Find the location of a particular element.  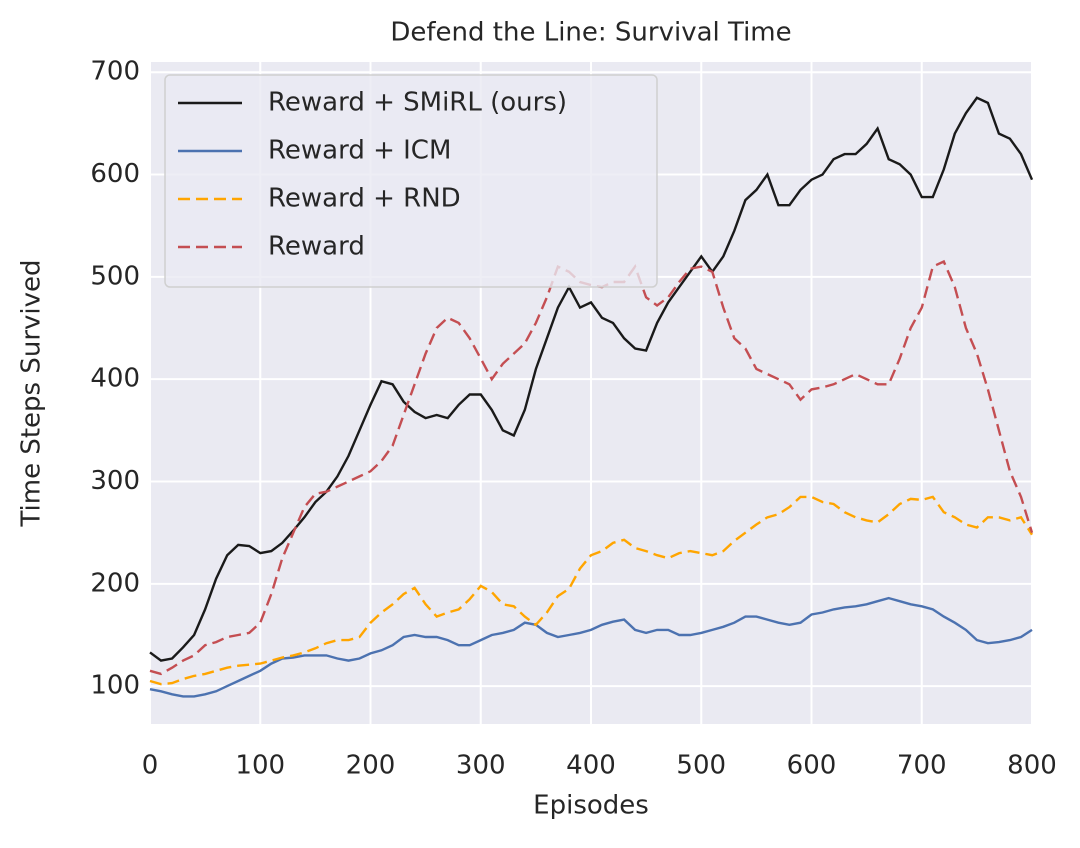

y-tick-label: 100 is located at coordinates (115, 686).